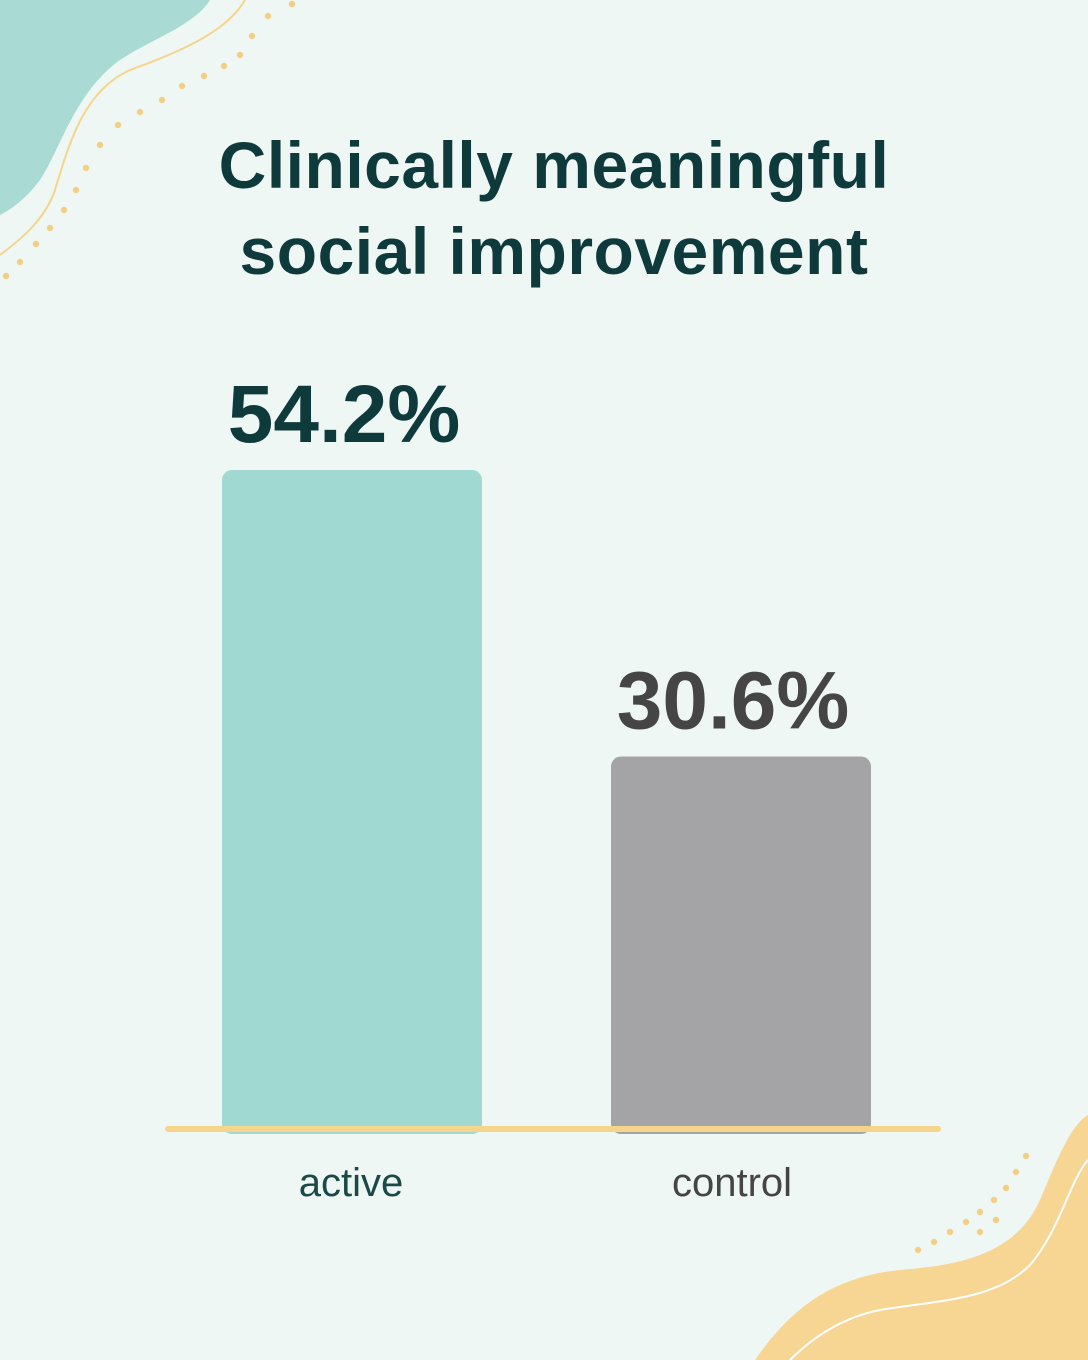 This screenshot has width=1088, height=1360. Describe the element at coordinates (105, 107) in the screenshot. I see `top-left-teal-blob` at that location.